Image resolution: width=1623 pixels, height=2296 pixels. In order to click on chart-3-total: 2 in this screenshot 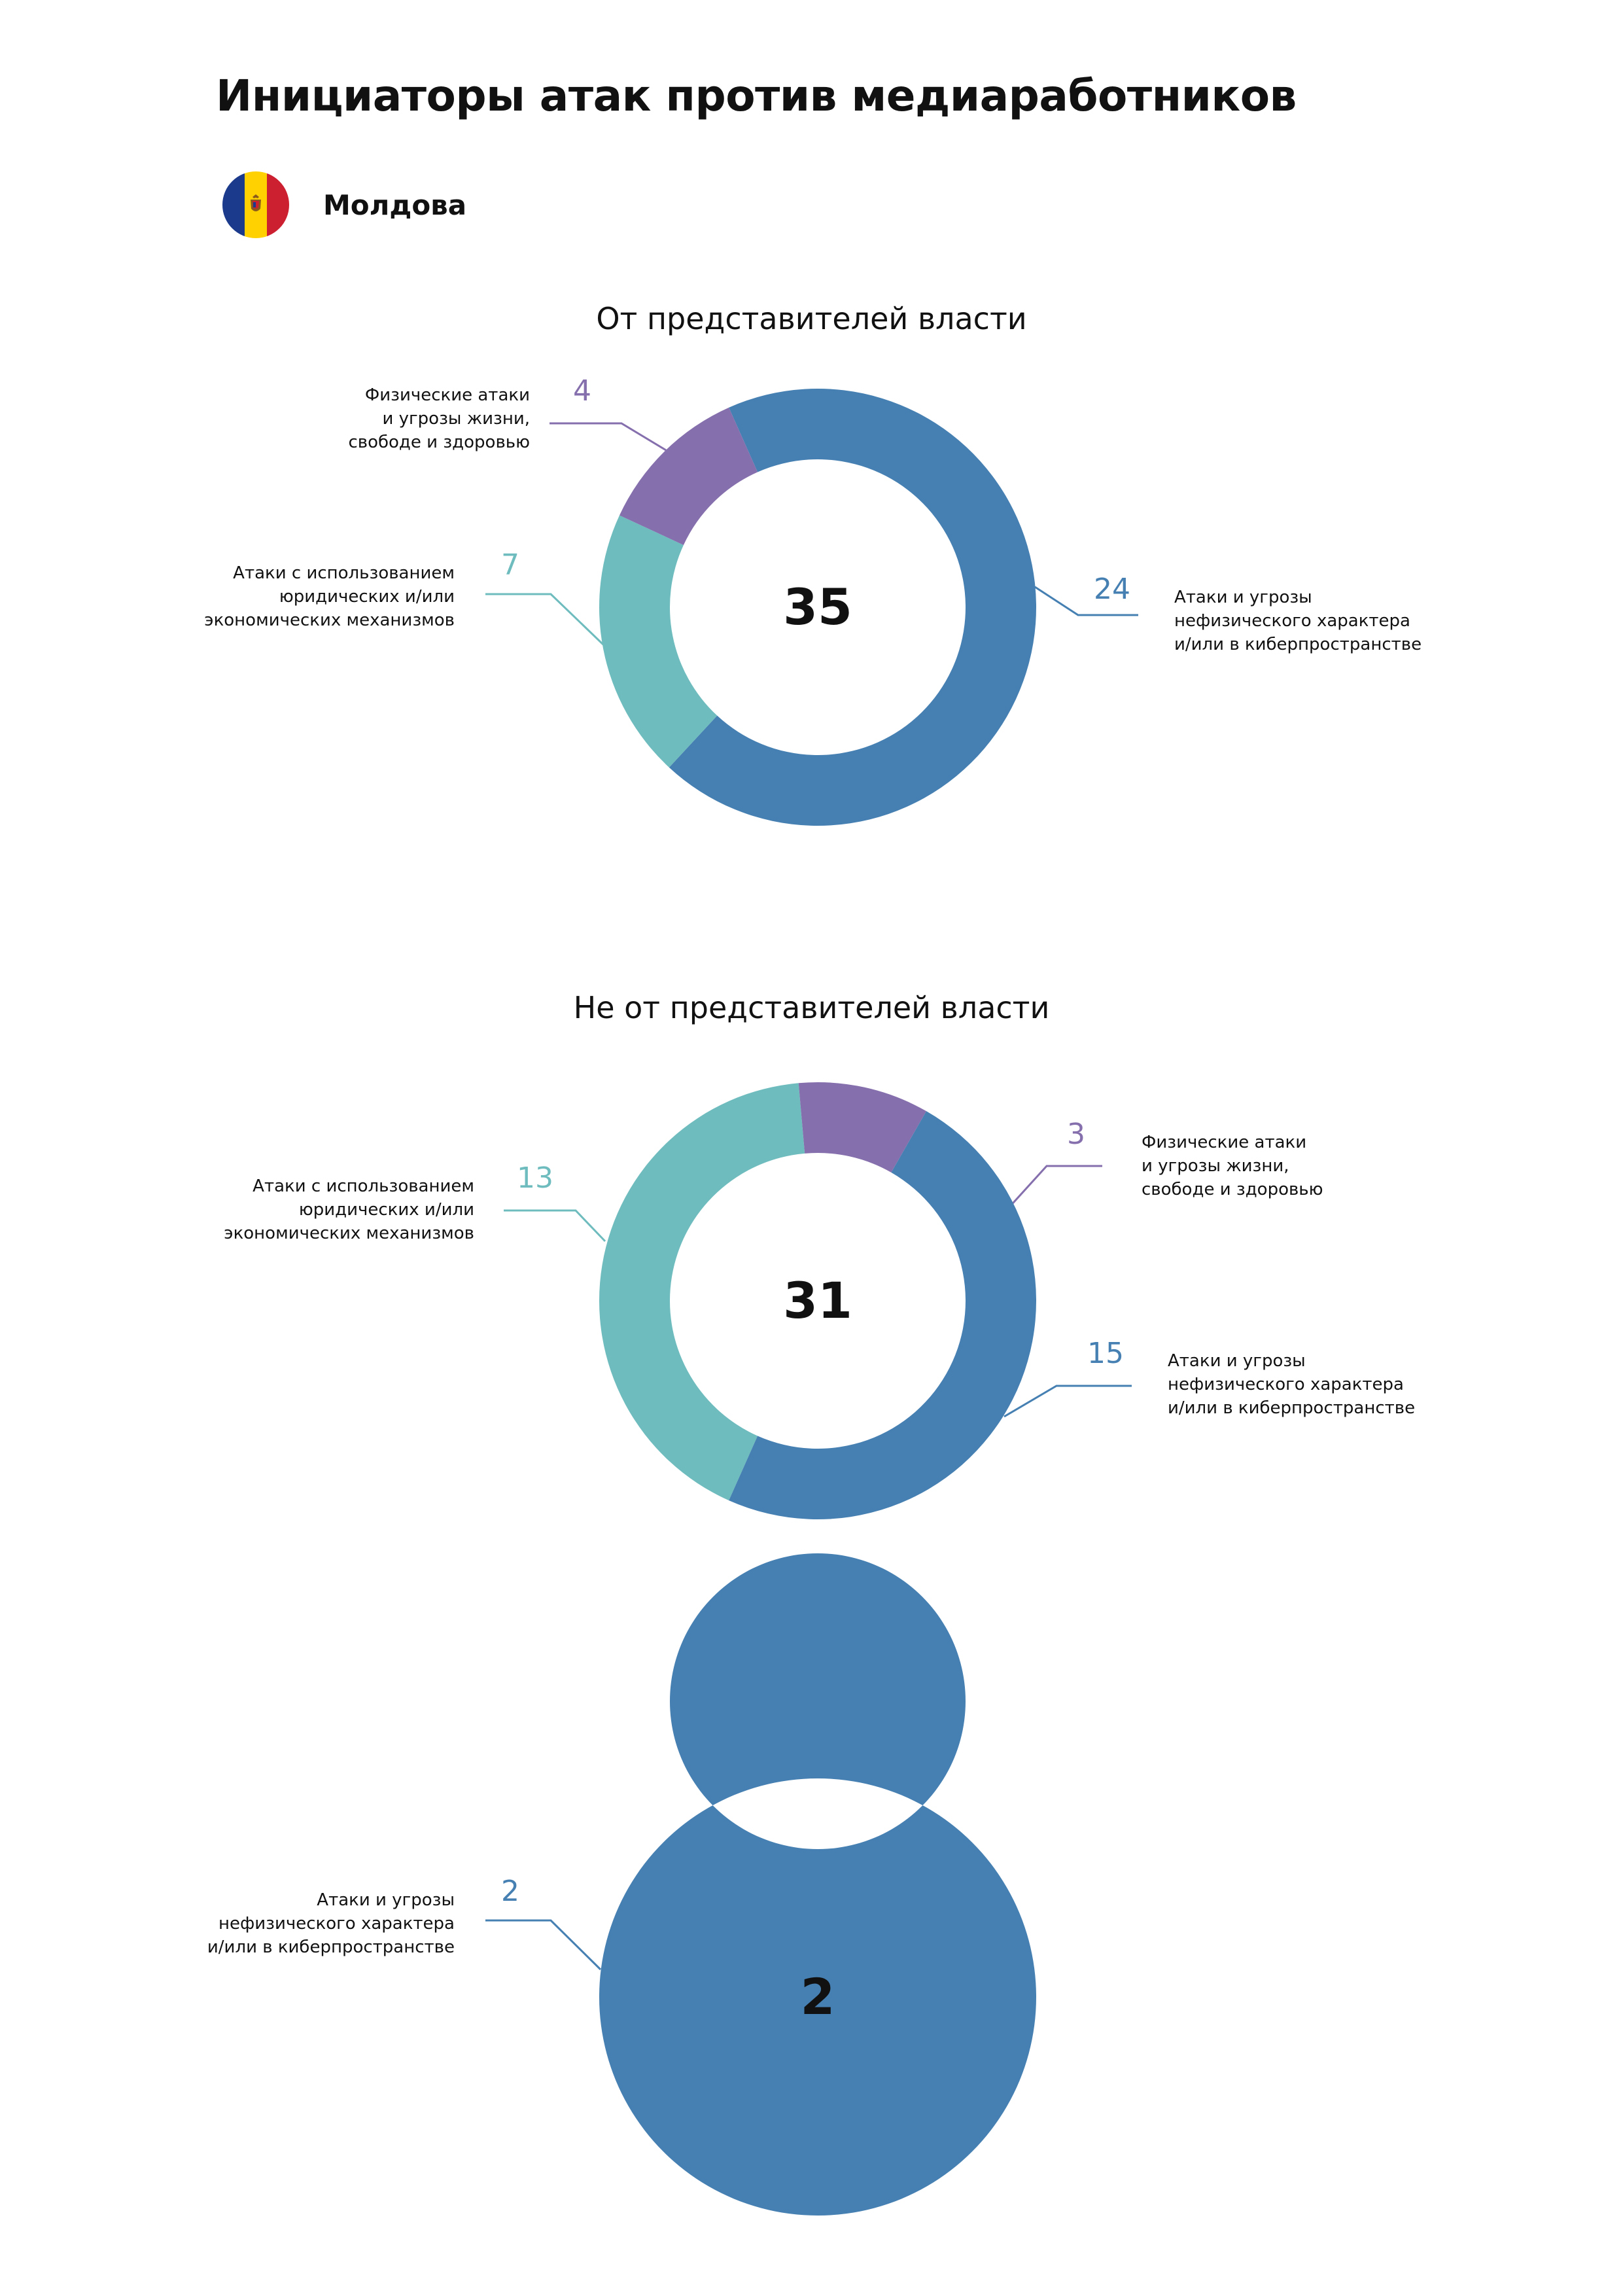, I will do `click(818, 1997)`.